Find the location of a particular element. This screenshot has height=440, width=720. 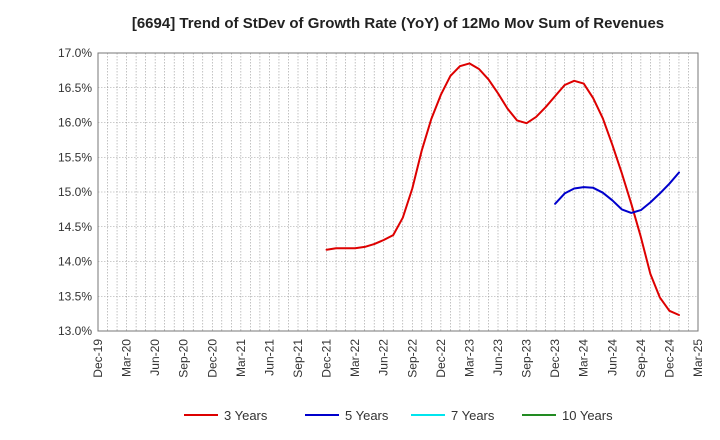

legend-label: 10 Years is located at coordinates (587, 415).